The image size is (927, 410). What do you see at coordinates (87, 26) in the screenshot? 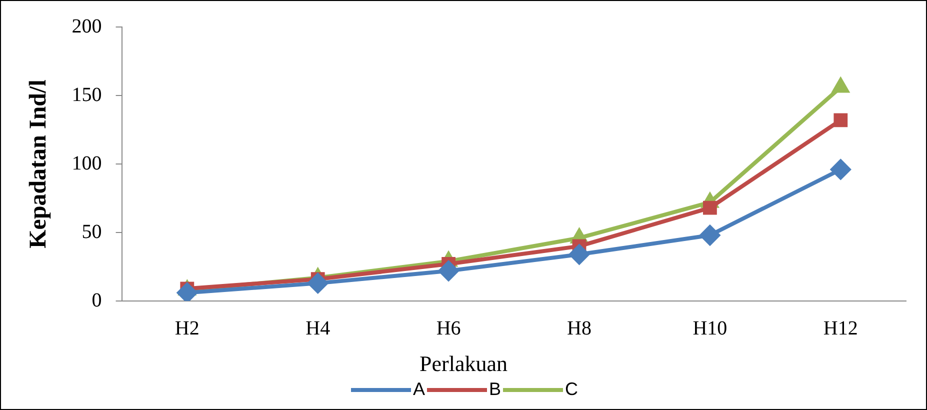
I see `y-tick-label: 200` at bounding box center [87, 26].